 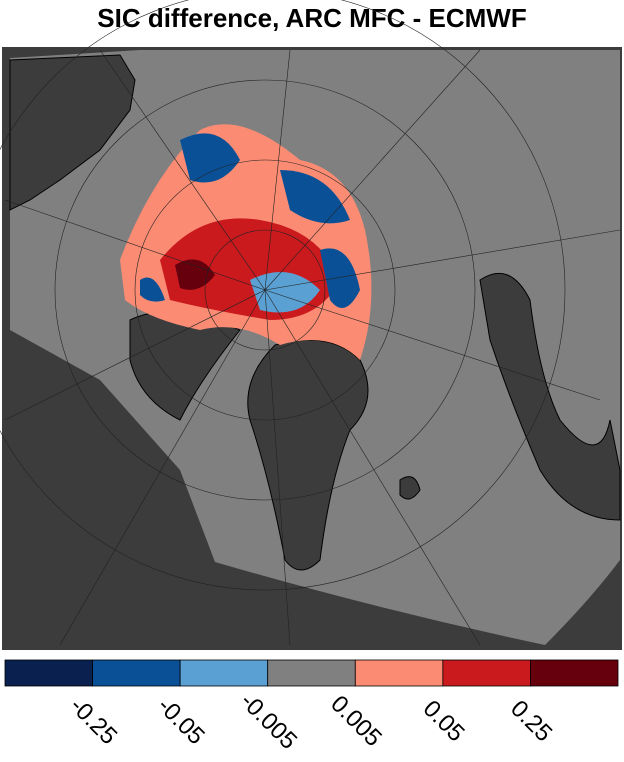 What do you see at coordinates (531, 721) in the screenshot?
I see `colorbar-label: 0.25` at bounding box center [531, 721].